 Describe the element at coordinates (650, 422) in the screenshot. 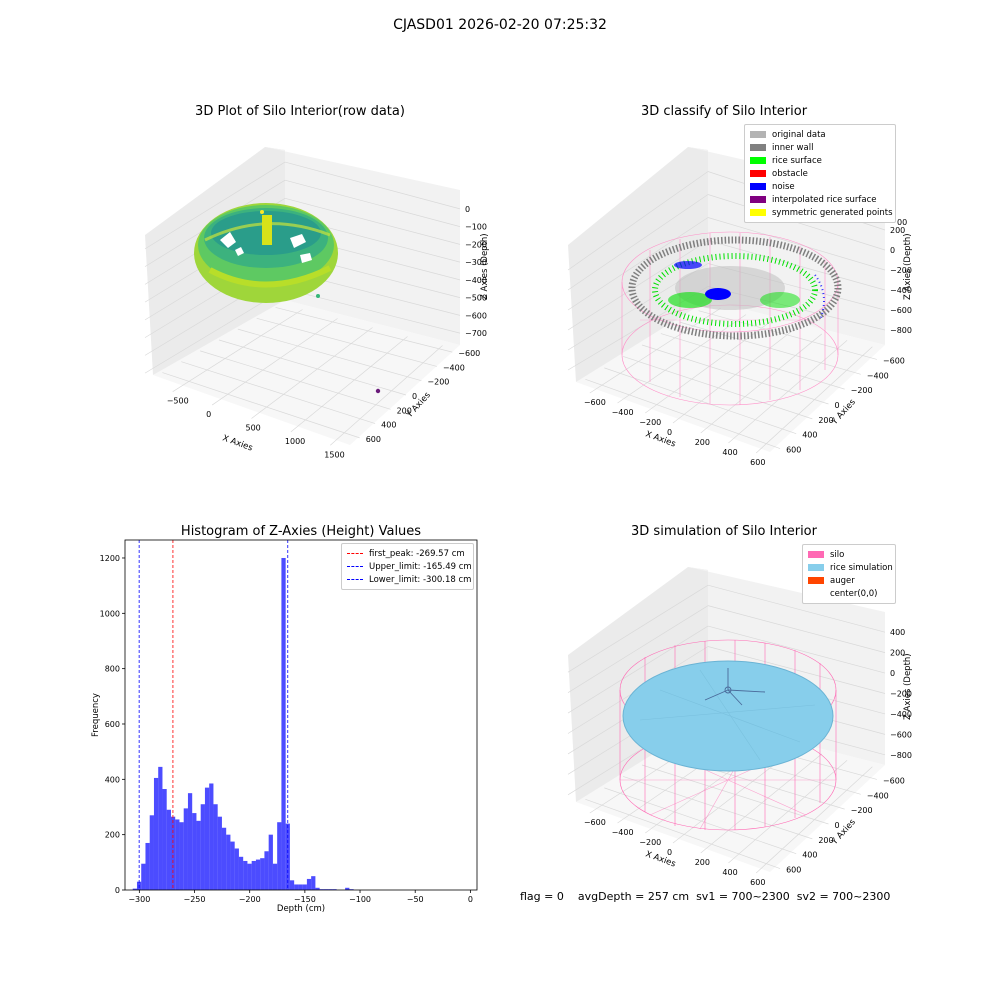

I see `x-tick-label: −200` at that location.